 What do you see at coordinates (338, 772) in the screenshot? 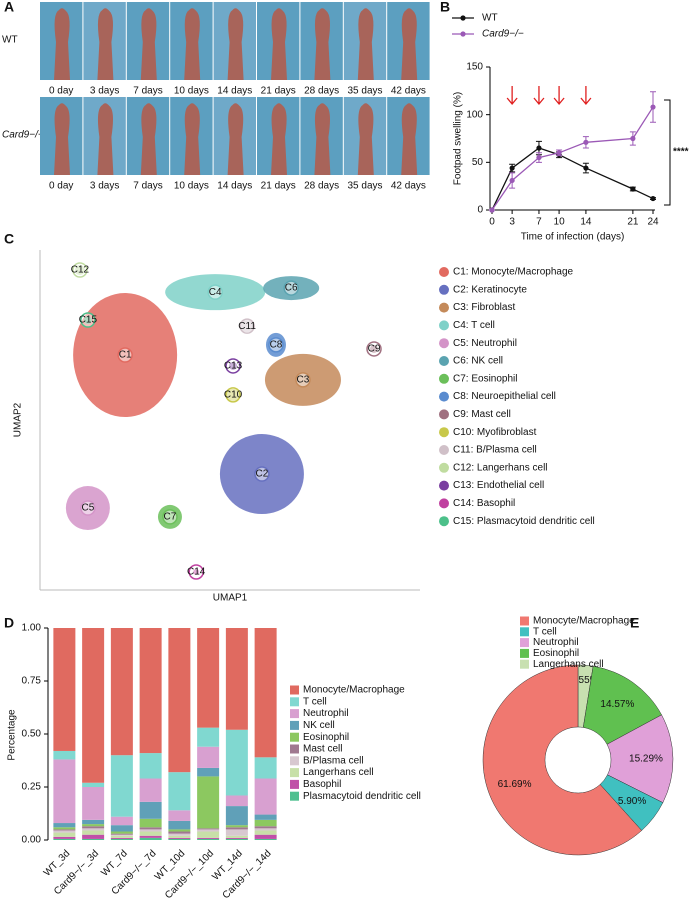
I see `legend-label: Langerhans cell` at bounding box center [338, 772].